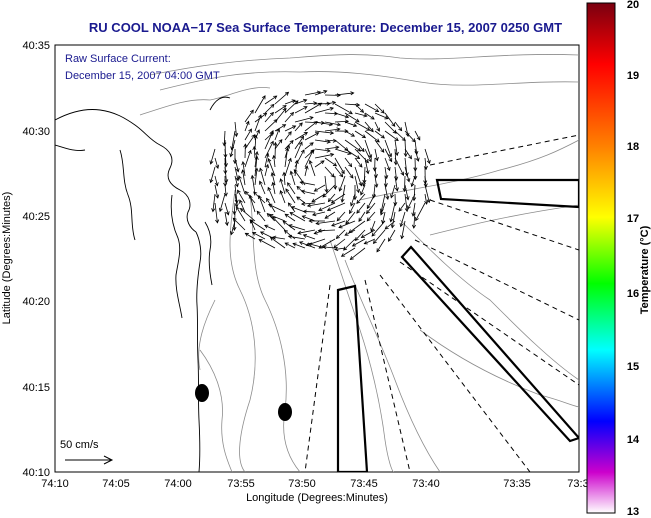 This screenshot has width=651, height=518. What do you see at coordinates (317, 498) in the screenshot?
I see `x-axis-label: Longitude (Degrees:Minutes)` at bounding box center [317, 498].